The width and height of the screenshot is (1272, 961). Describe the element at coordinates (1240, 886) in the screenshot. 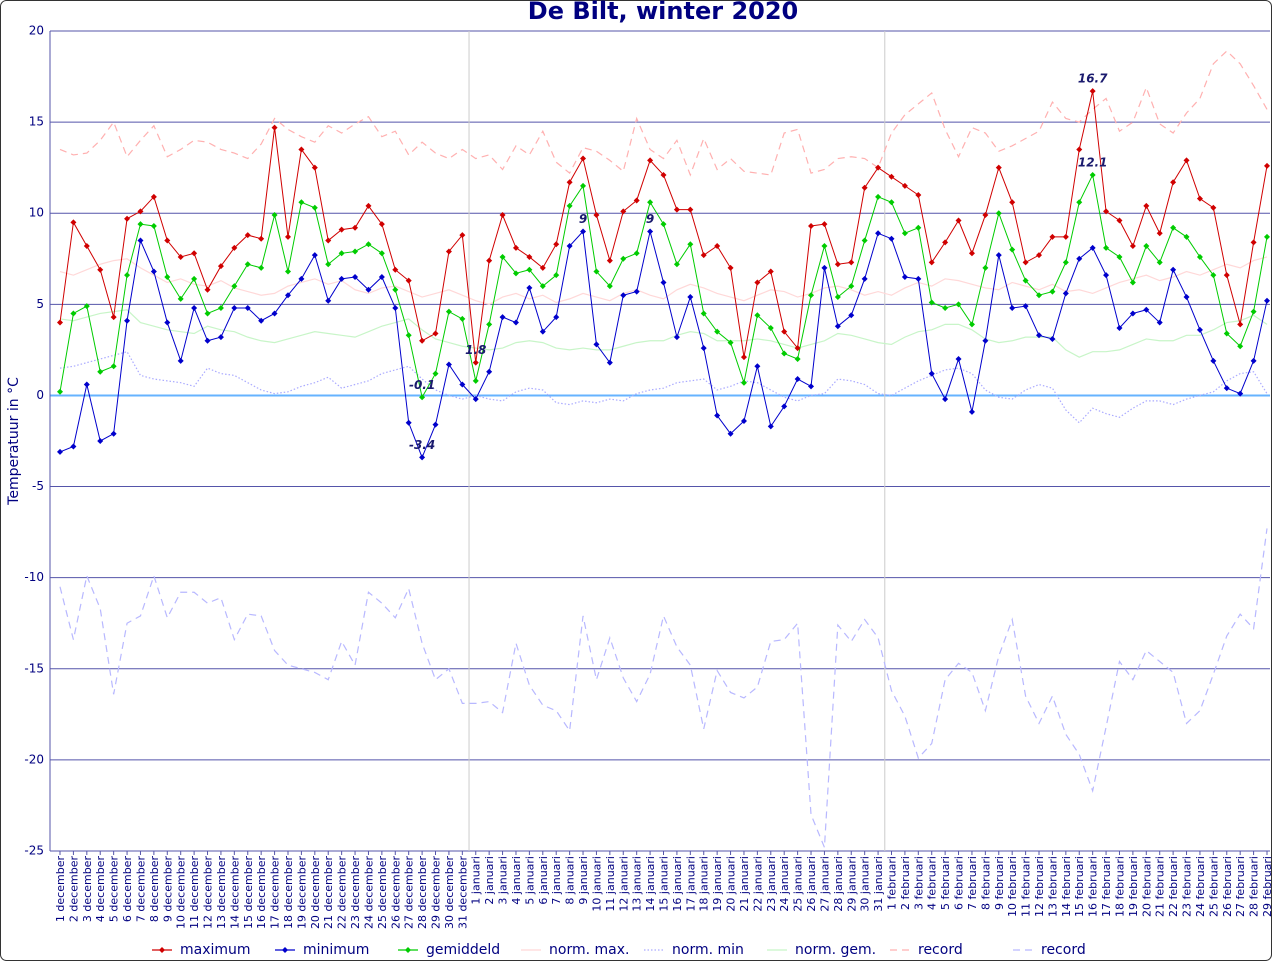

I see `x-tick-label: 27 februari` at that location.